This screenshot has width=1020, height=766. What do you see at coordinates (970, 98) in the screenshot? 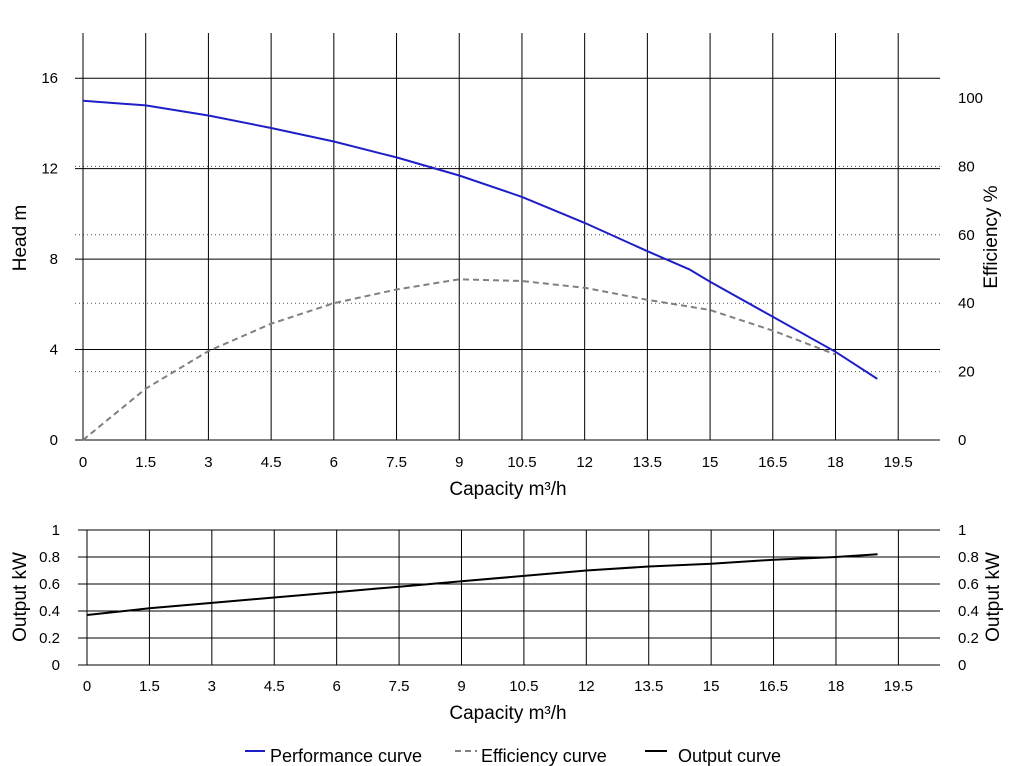
I see `efficiency-tick-label: 100` at bounding box center [970, 98].